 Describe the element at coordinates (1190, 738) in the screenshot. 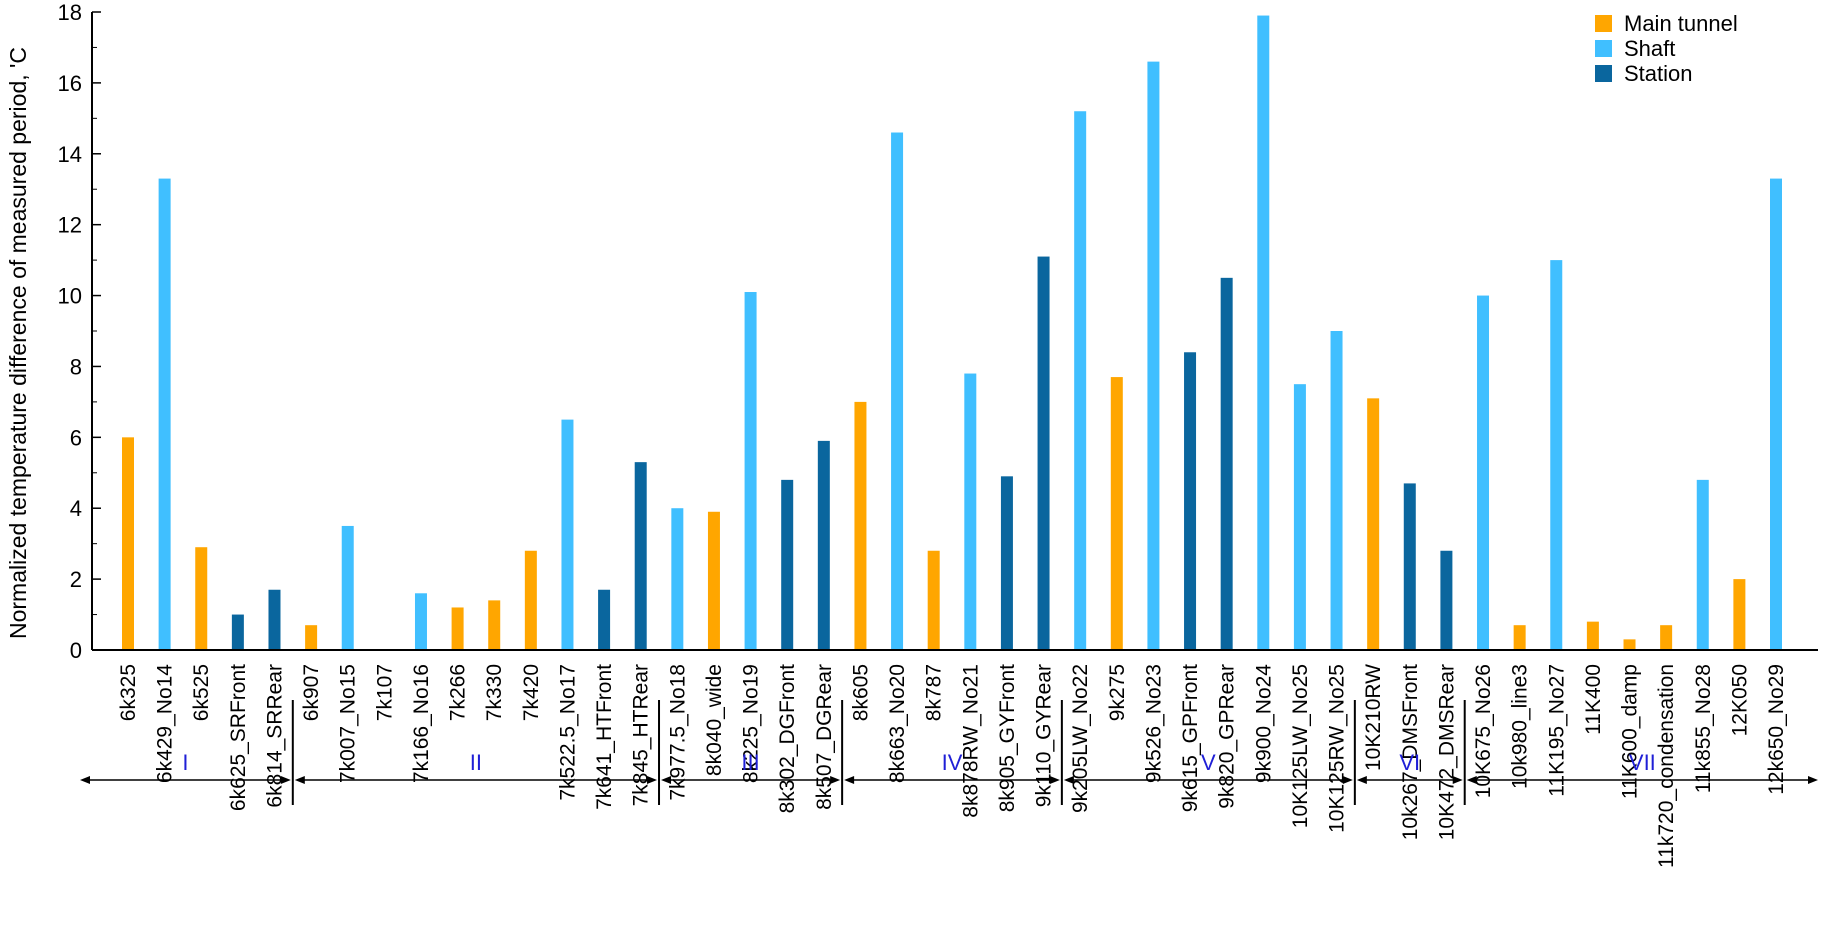

I see `category-label: 9k615_GPFront` at that location.